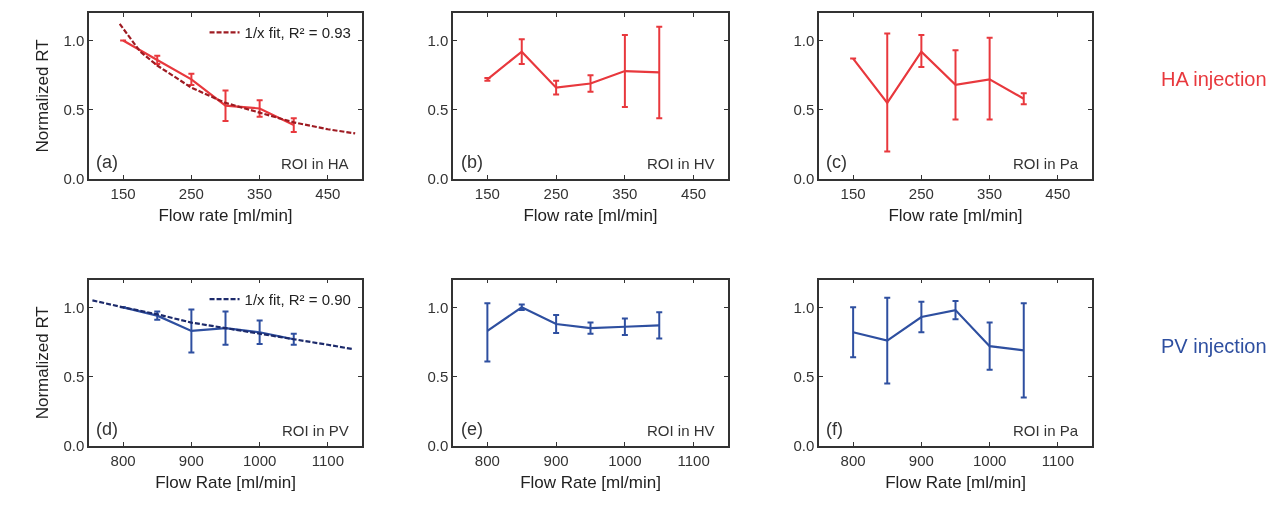 The image size is (1269, 517). What do you see at coordinates (836, 162) in the screenshot?
I see `annotation: (c)` at bounding box center [836, 162].